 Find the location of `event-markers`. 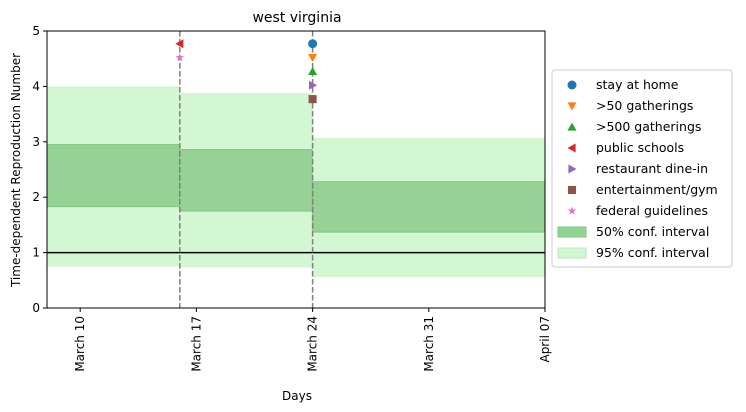

event-markers is located at coordinates (246, 71).